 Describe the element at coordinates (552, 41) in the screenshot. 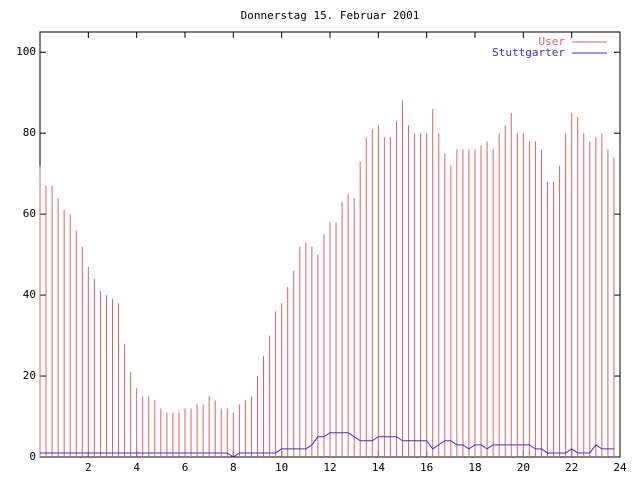

I see `legend-label: User` at that location.